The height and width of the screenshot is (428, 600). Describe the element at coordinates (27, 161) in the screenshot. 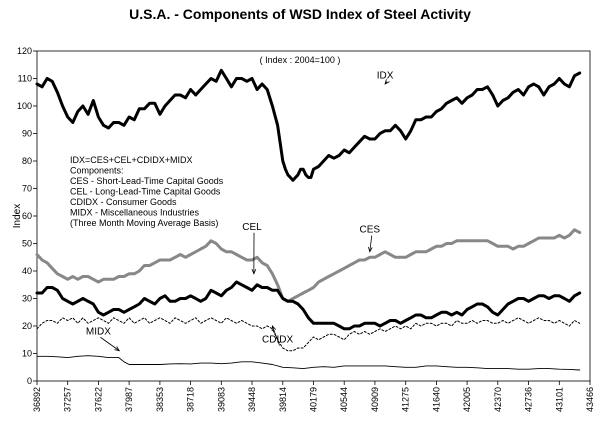

I see `y-tick-label: 80` at that location.